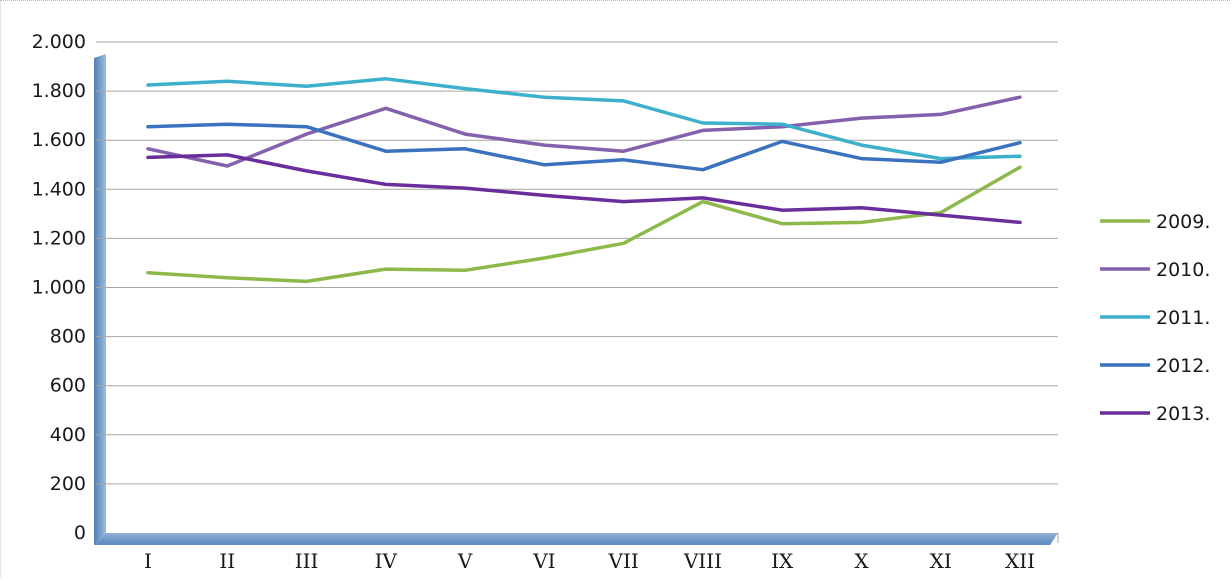 The height and width of the screenshot is (580, 1232). Describe the element at coordinates (59, 91) in the screenshot. I see `y-tick-label: 1.800` at that location.